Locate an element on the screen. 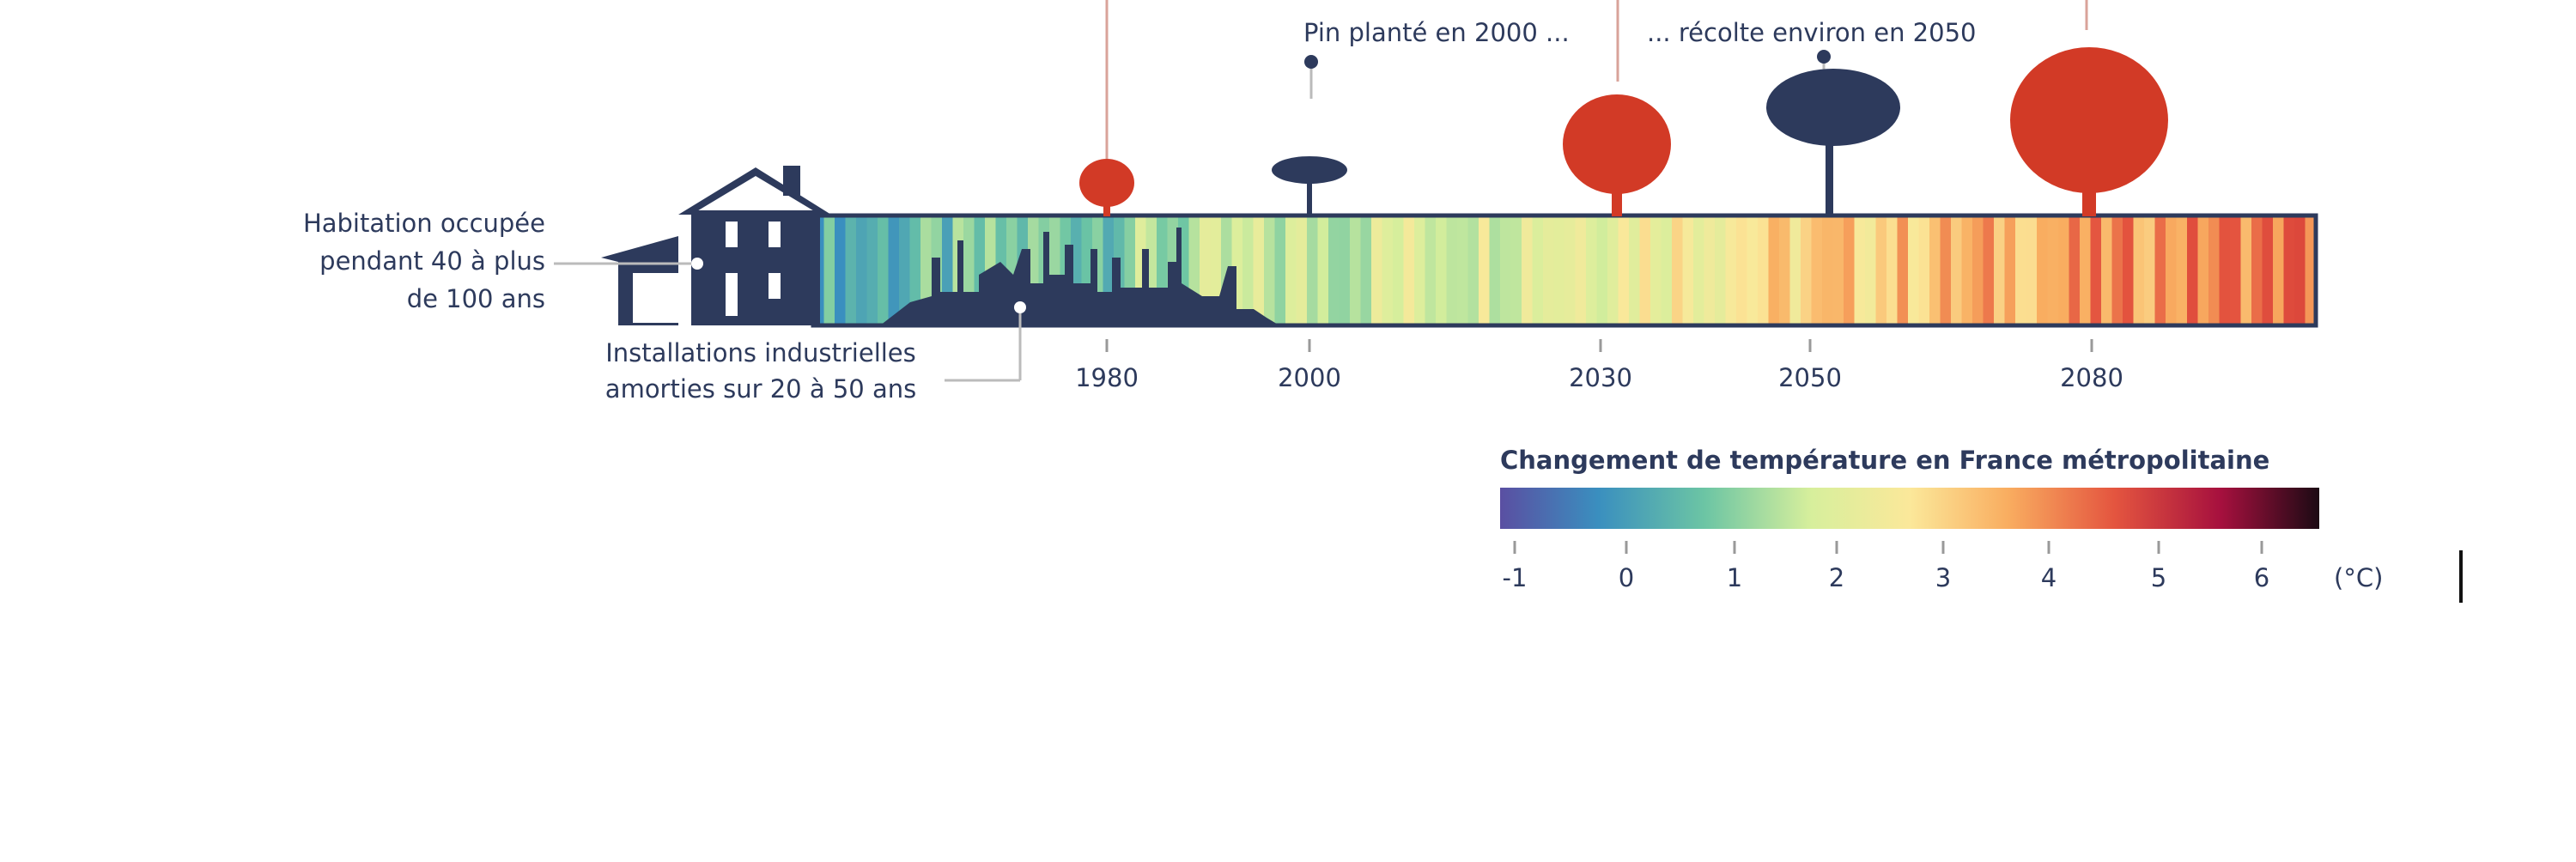  warming-stripes is located at coordinates (1565, 270).